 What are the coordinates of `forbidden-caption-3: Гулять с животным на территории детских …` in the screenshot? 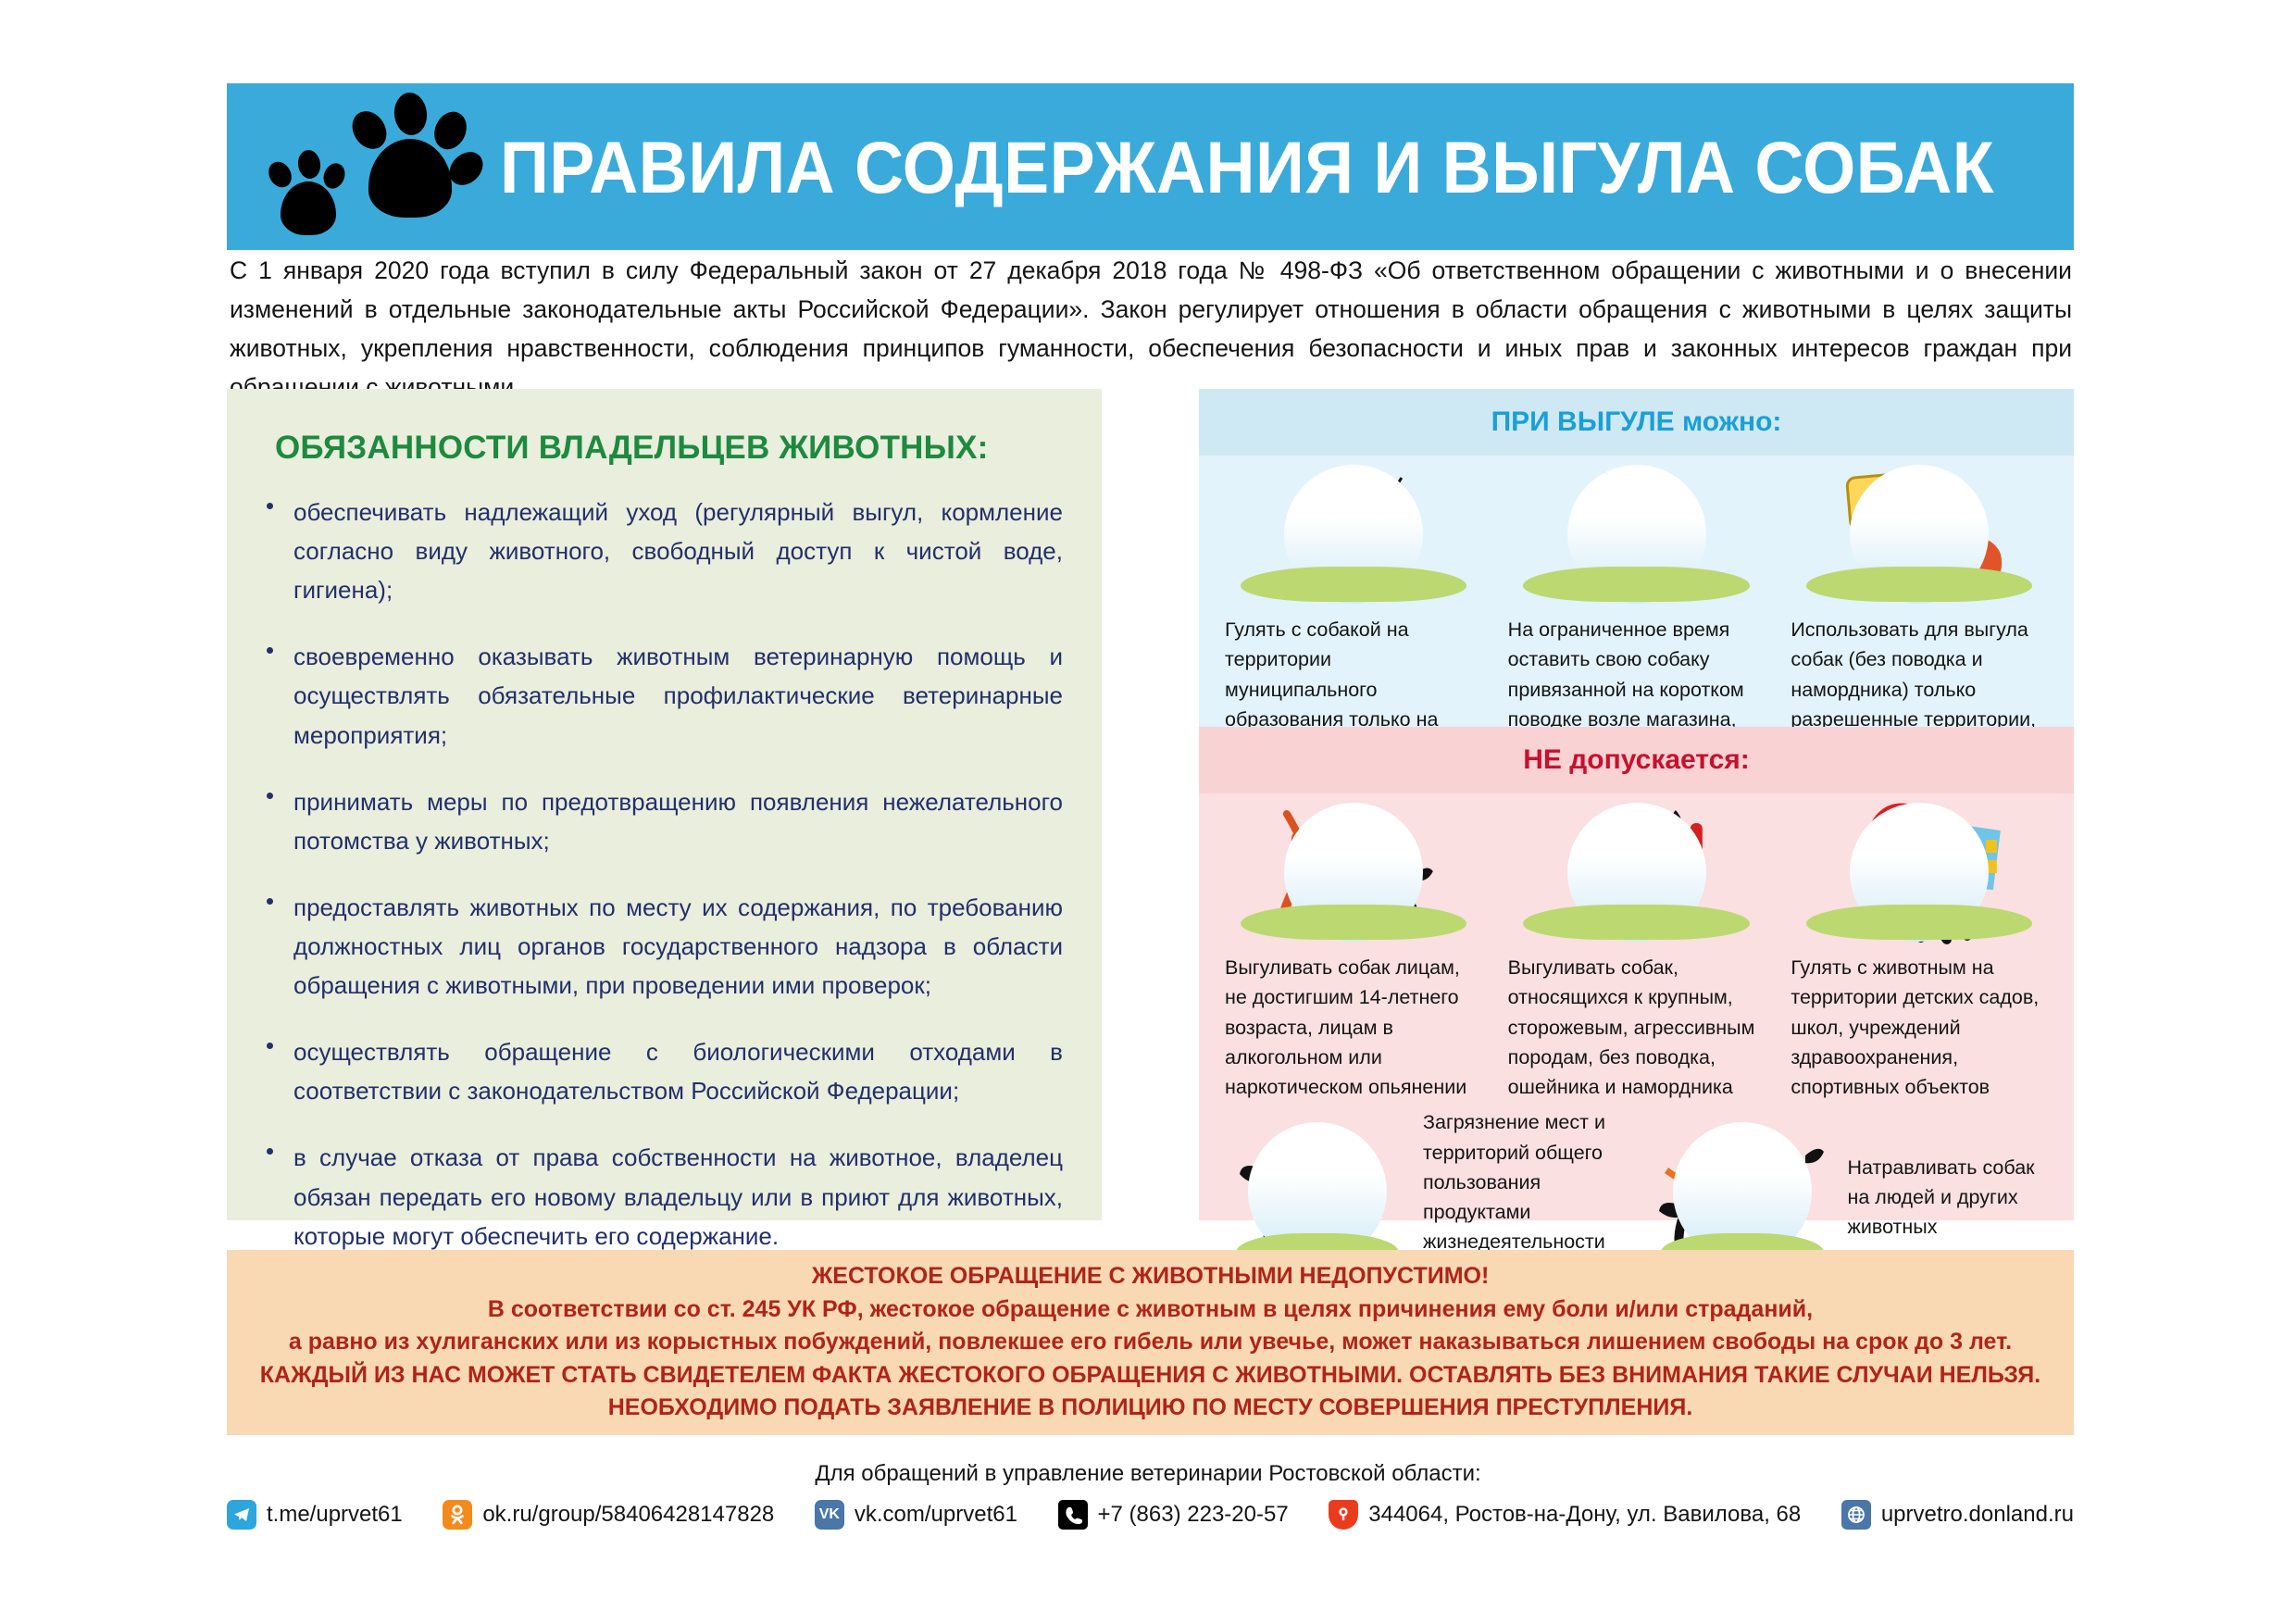 It's located at (1915, 1027).